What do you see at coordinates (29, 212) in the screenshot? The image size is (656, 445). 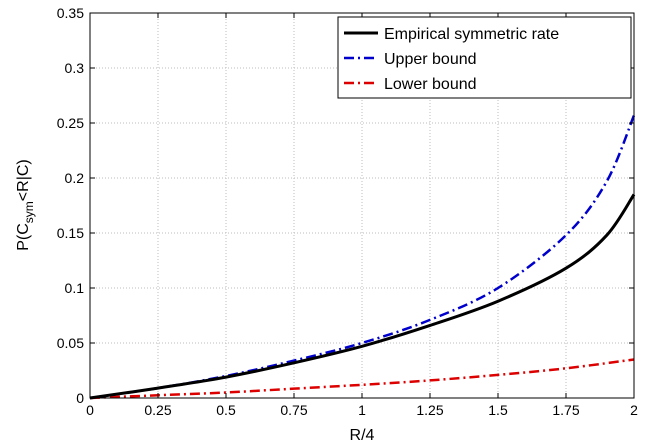 I see `y-axis-label-subscript: sym` at bounding box center [29, 212].